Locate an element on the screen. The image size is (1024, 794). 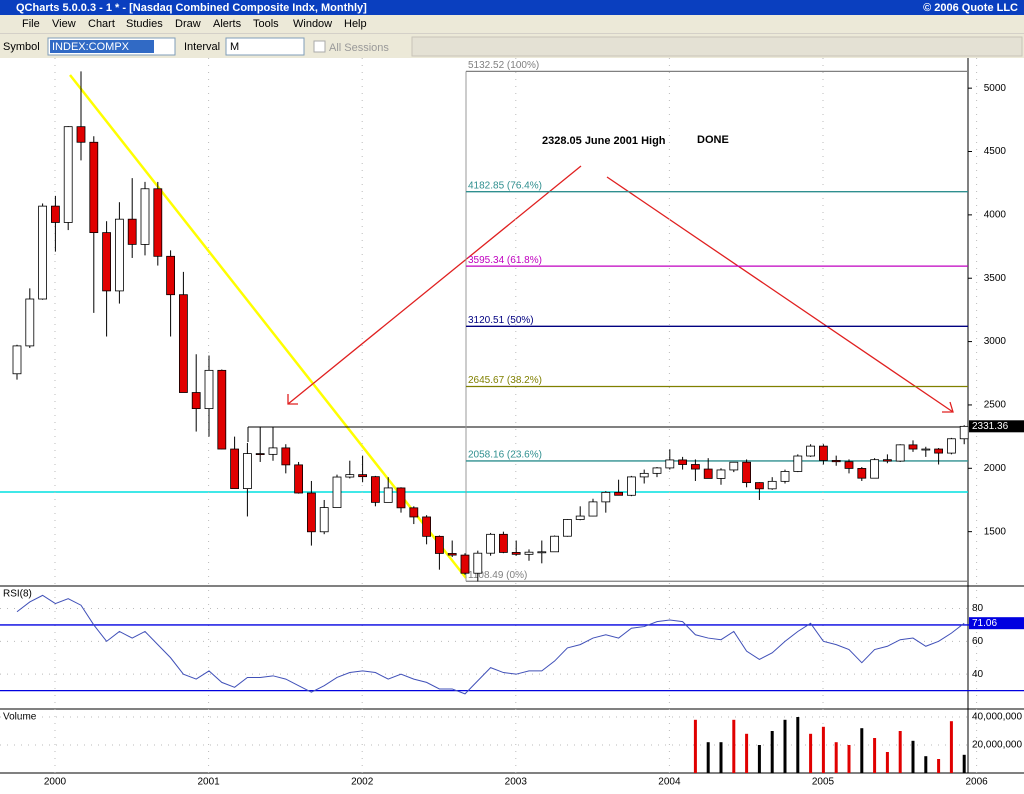
menu-item: File is located at coordinates (31, 24).